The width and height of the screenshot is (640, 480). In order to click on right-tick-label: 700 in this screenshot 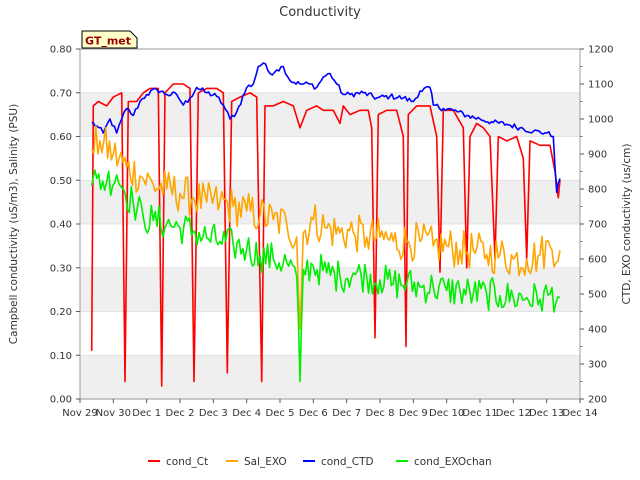, I will do `click(597, 225)`.